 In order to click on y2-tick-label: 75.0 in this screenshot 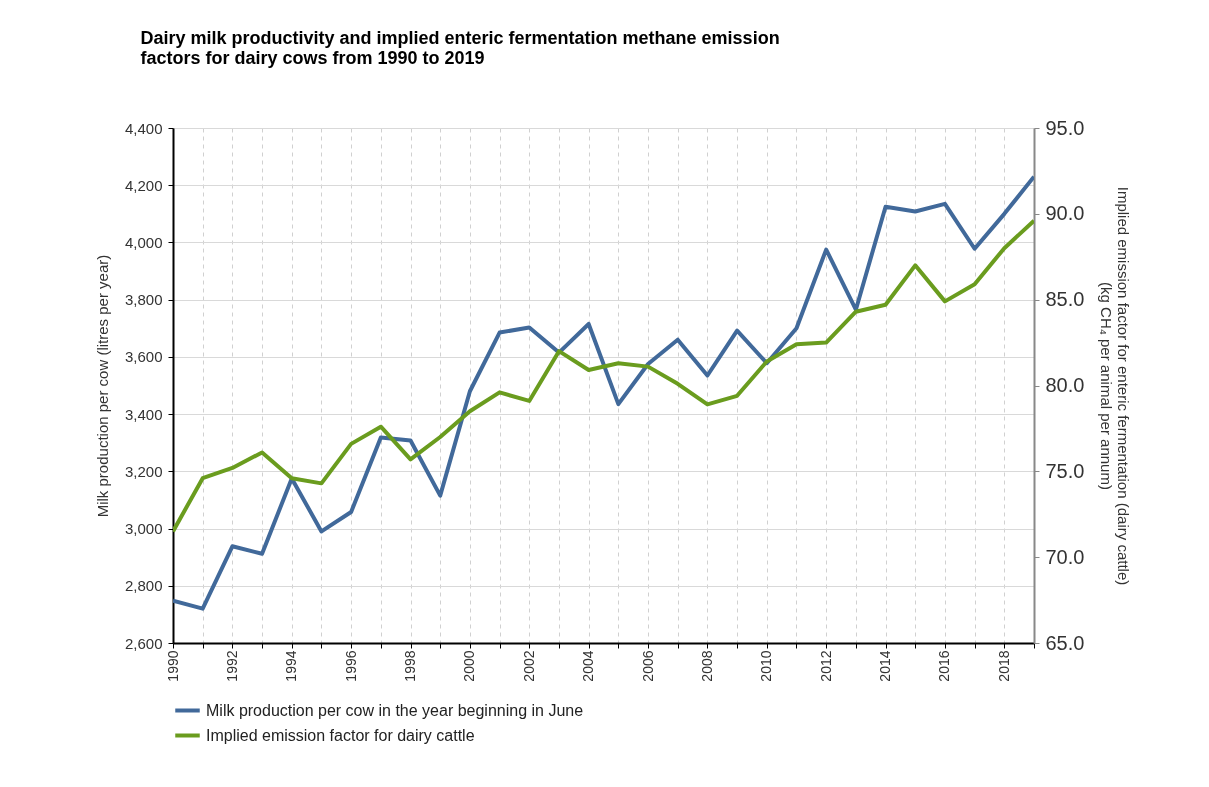, I will do `click(1065, 470)`.